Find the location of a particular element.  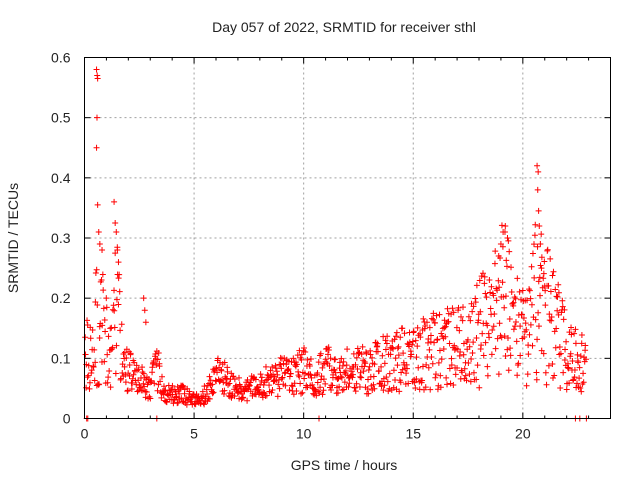

x-axis-label: GPS time / hours is located at coordinates (344, 465).